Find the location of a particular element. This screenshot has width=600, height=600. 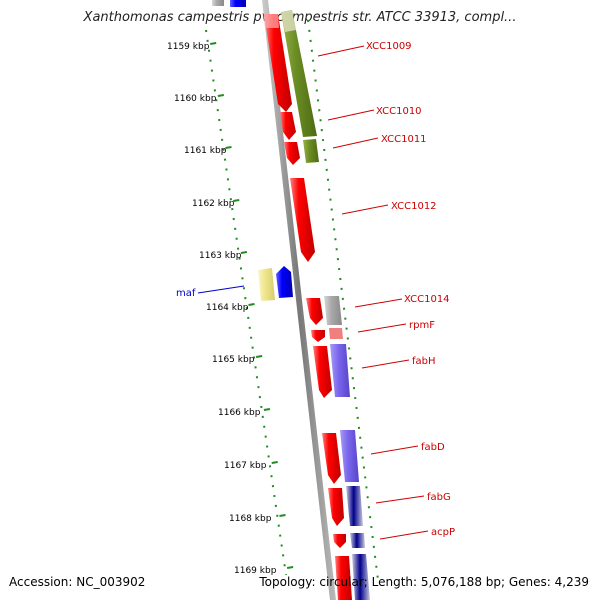

feature-olive-xcc1009 is located at coordinates (299, 73).